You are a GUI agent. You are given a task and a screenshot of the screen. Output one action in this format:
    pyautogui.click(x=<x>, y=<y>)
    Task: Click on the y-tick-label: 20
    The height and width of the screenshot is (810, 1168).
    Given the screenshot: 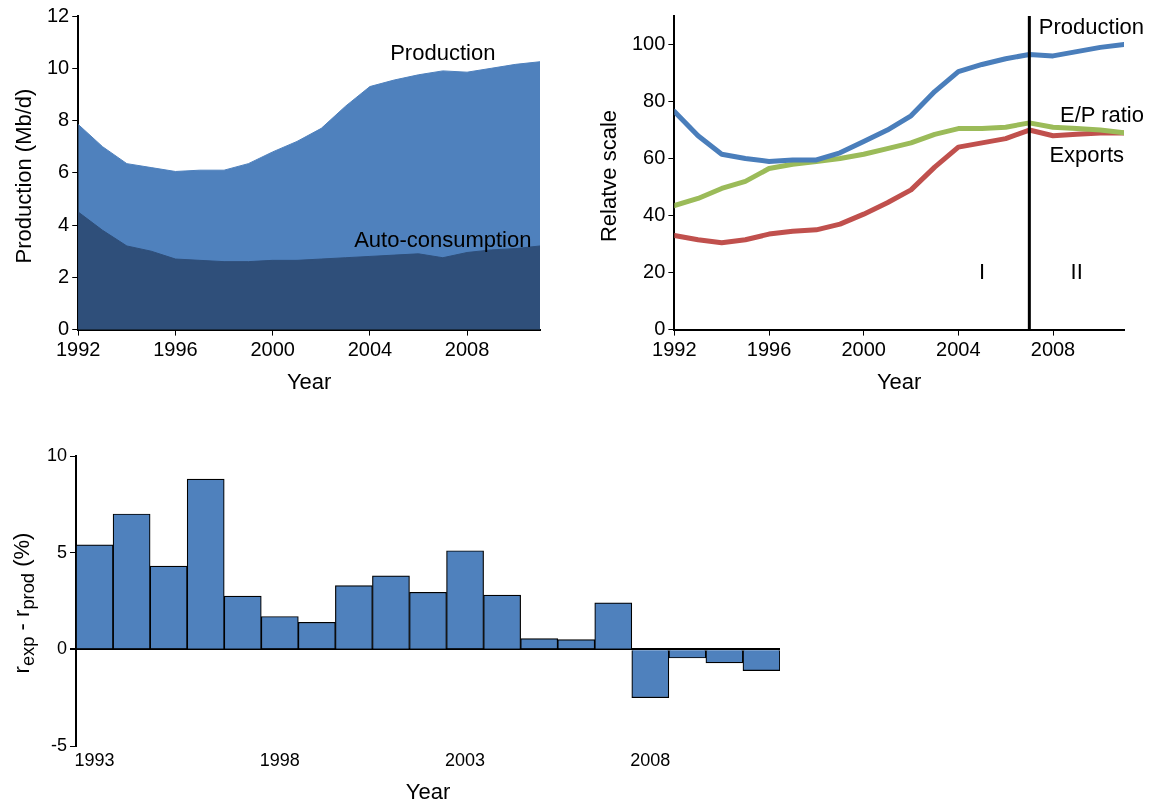 What is the action you would take?
    pyautogui.click(x=654, y=271)
    